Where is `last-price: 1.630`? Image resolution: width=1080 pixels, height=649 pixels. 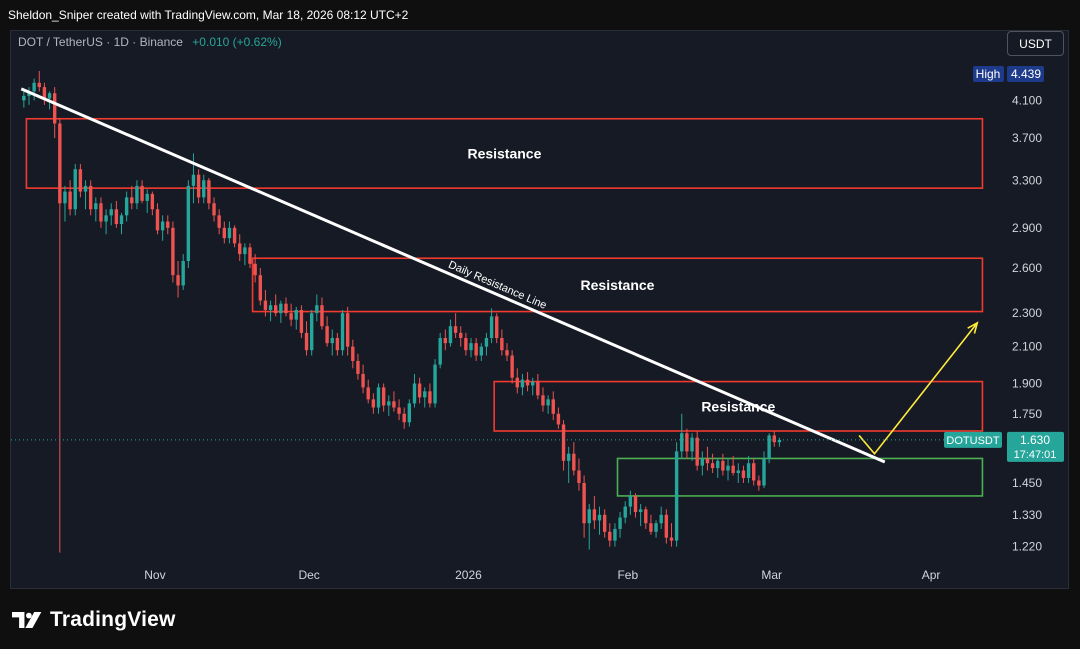 last-price: 1.630 is located at coordinates (1035, 440).